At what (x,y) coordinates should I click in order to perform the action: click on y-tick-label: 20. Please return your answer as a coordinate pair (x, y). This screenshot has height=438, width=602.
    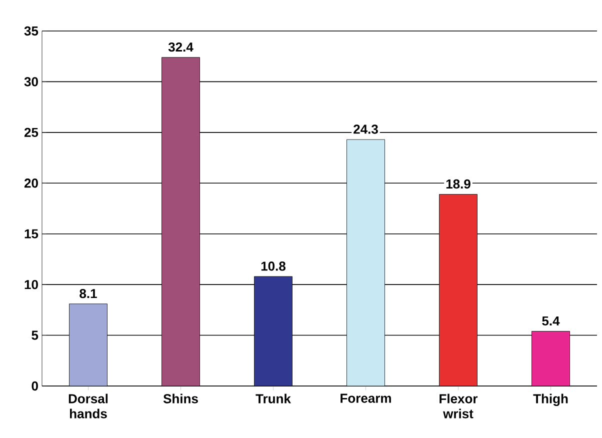
    Looking at the image, I should click on (31, 183).